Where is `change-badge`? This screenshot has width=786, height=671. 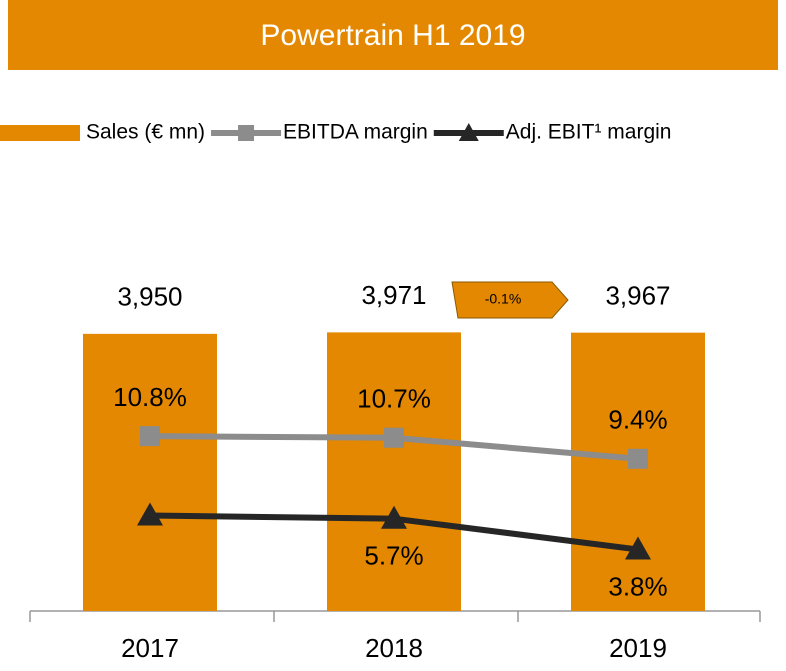
change-badge is located at coordinates (510, 300).